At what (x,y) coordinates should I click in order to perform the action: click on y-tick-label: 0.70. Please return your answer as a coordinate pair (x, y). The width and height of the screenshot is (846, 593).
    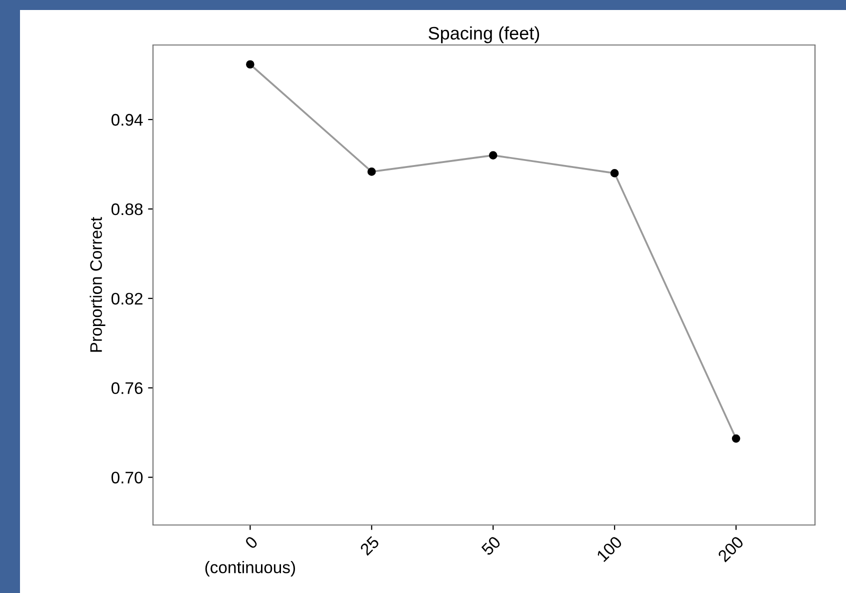
    Looking at the image, I should click on (127, 478).